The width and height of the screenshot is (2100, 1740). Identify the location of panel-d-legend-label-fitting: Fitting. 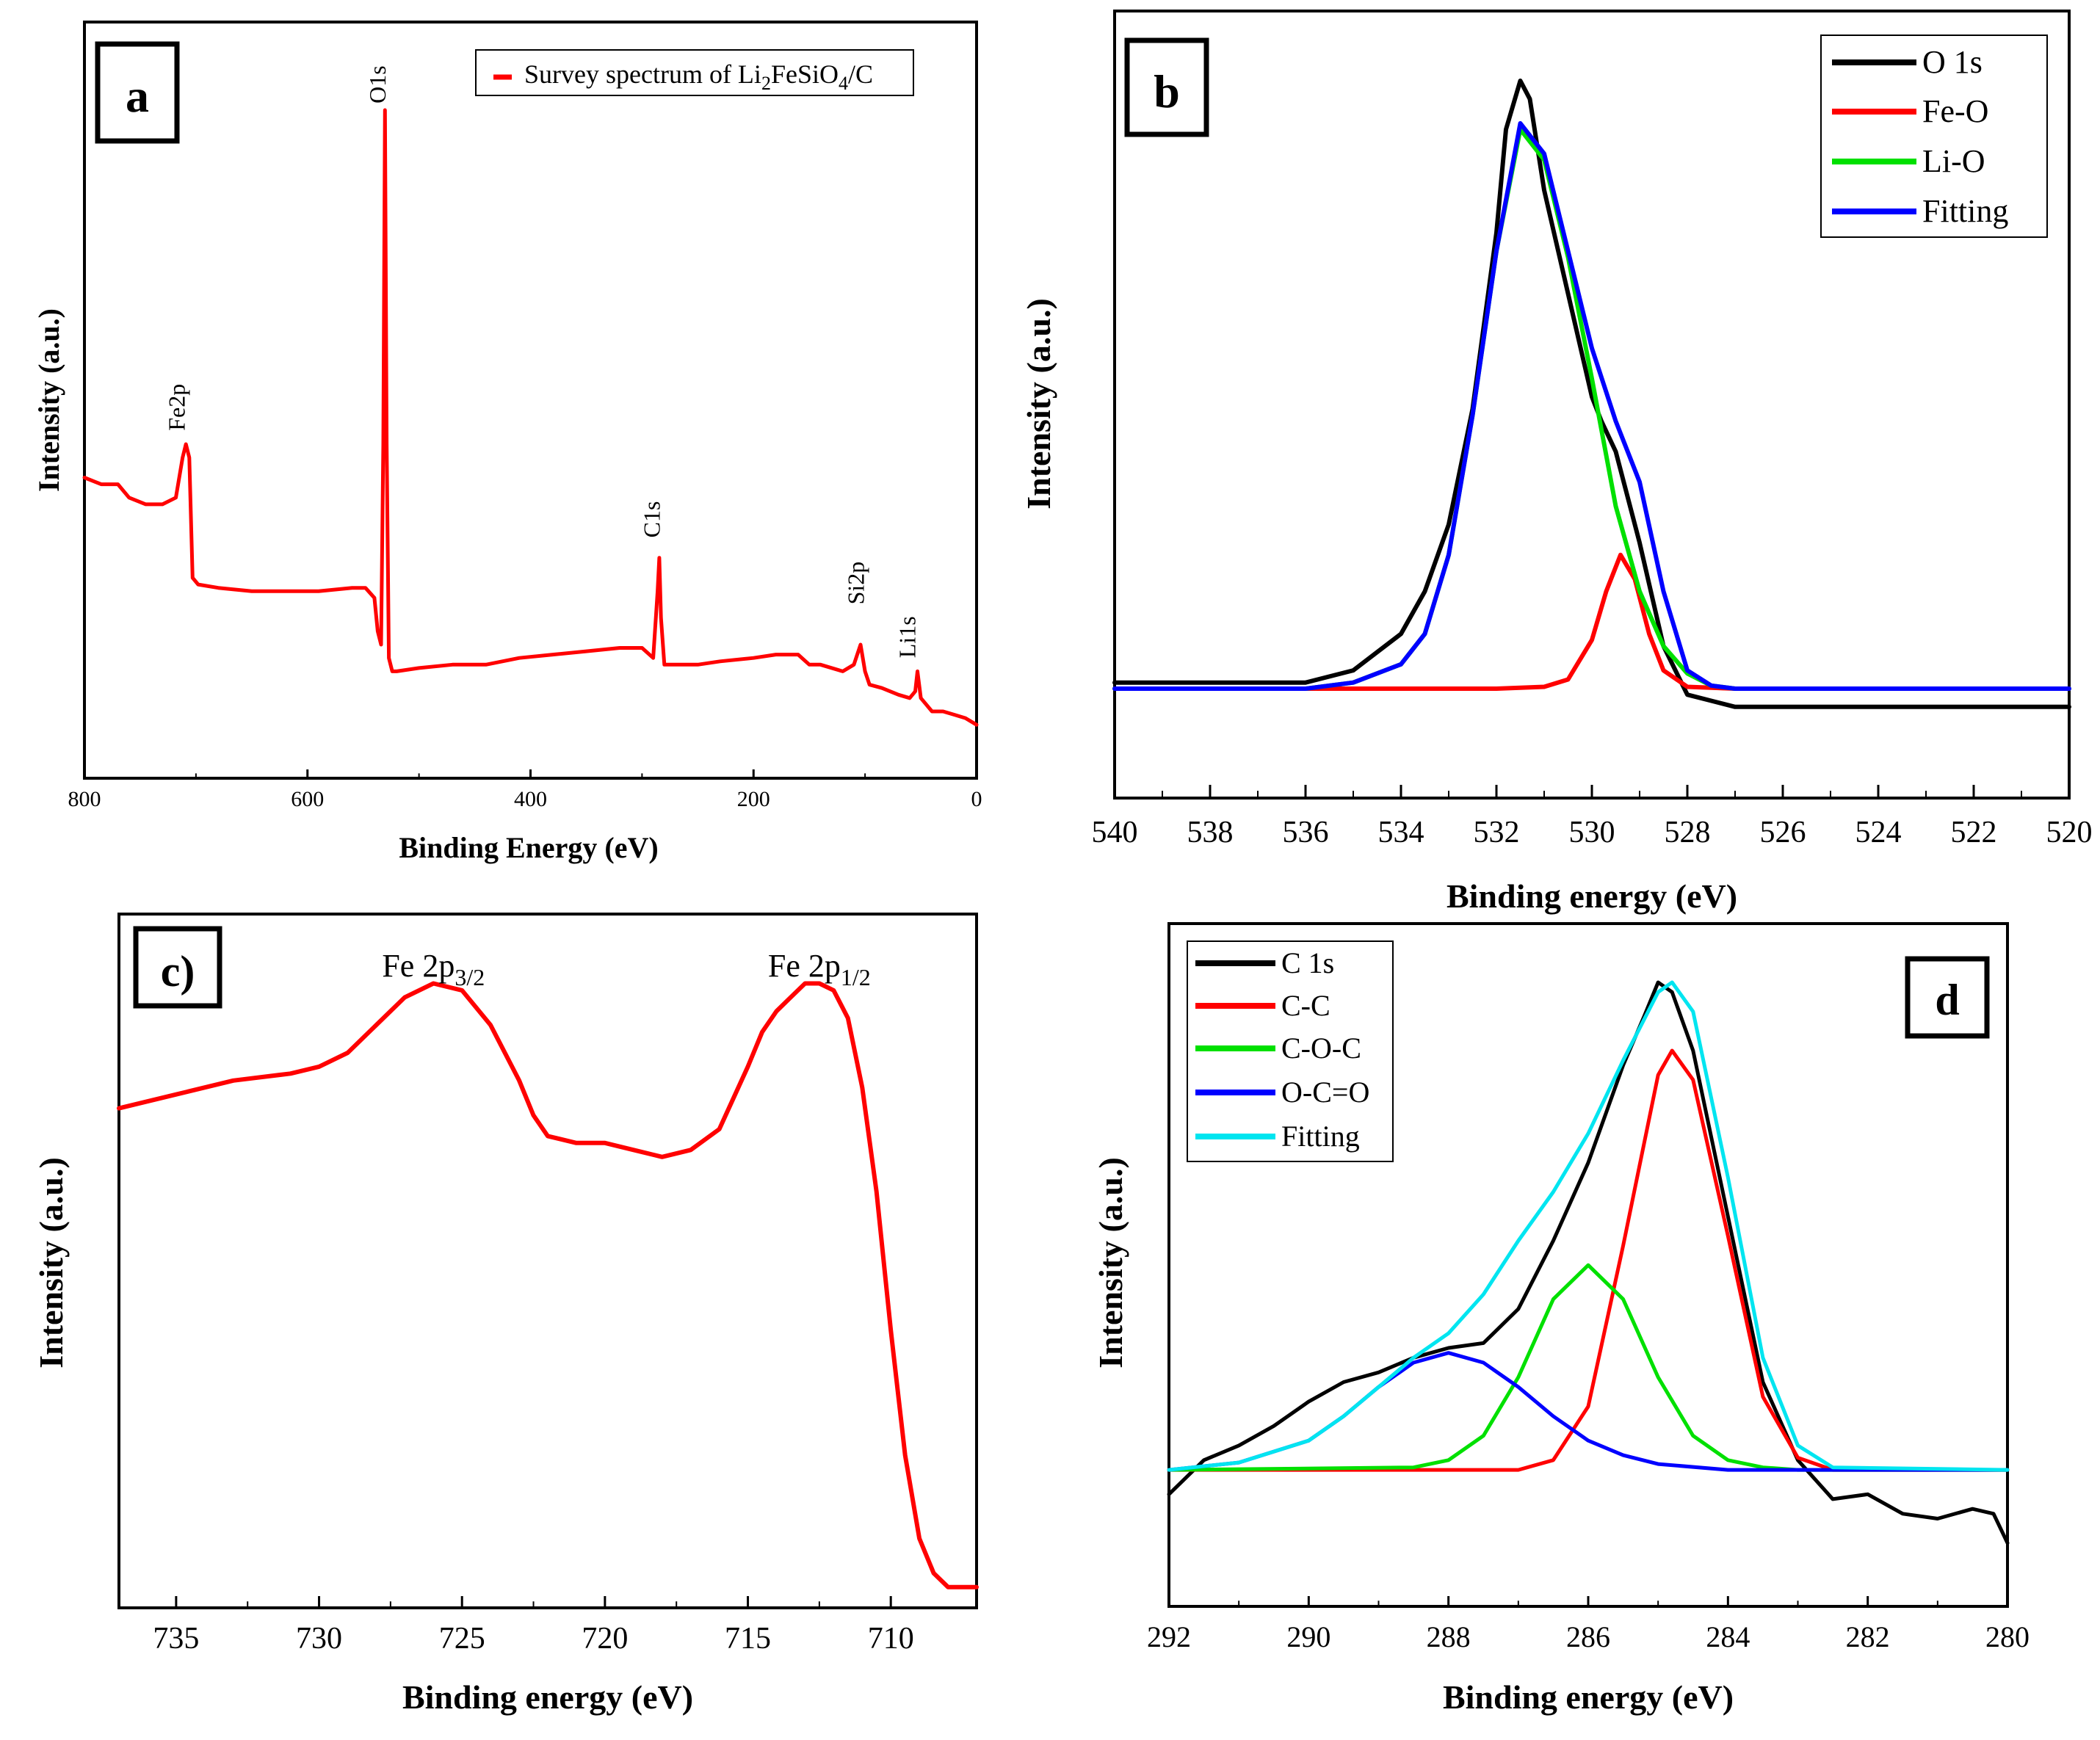
(1321, 1136).